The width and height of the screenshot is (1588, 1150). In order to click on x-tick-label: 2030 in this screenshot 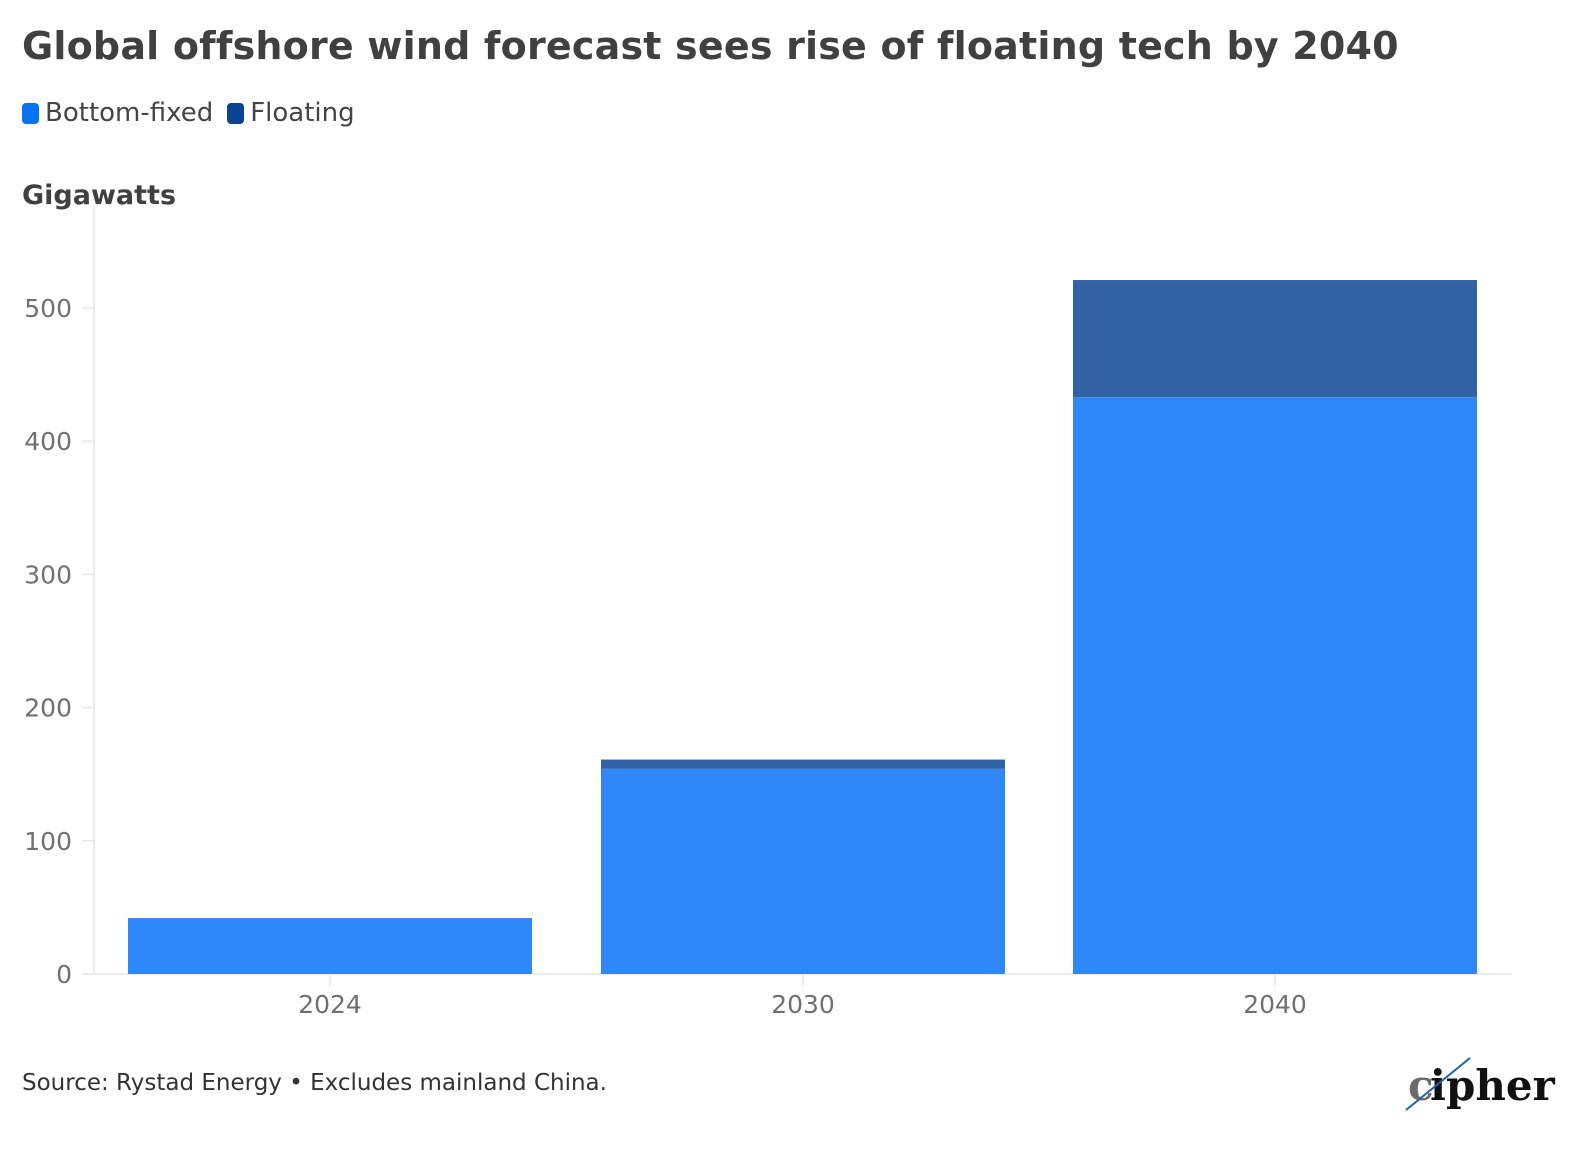, I will do `click(803, 1004)`.